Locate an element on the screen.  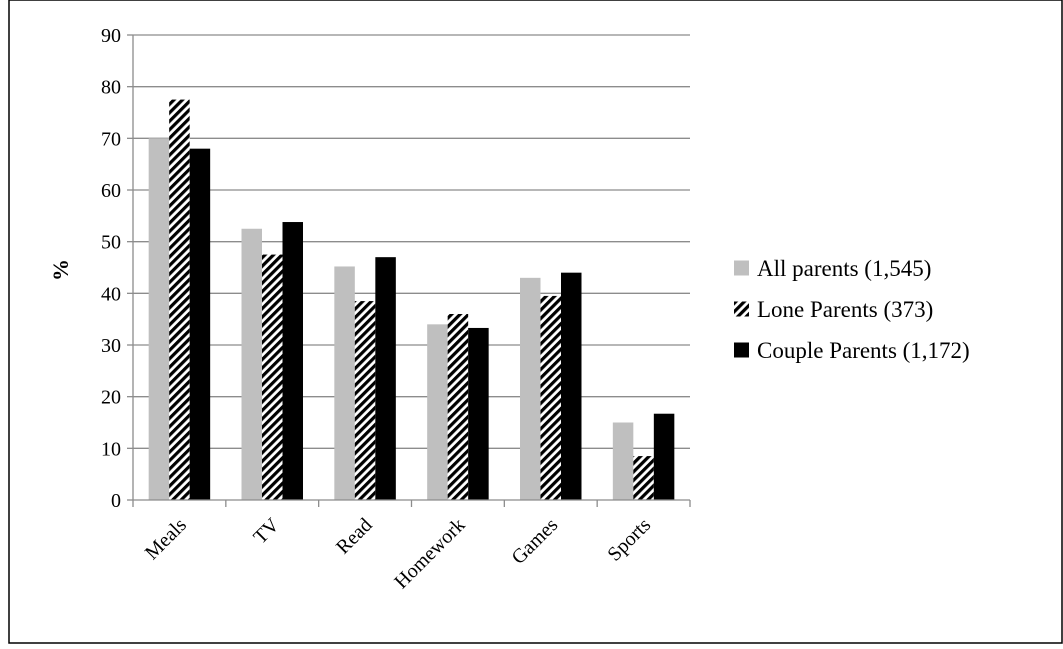
y-tick-label: 10 is located at coordinates (111, 449).